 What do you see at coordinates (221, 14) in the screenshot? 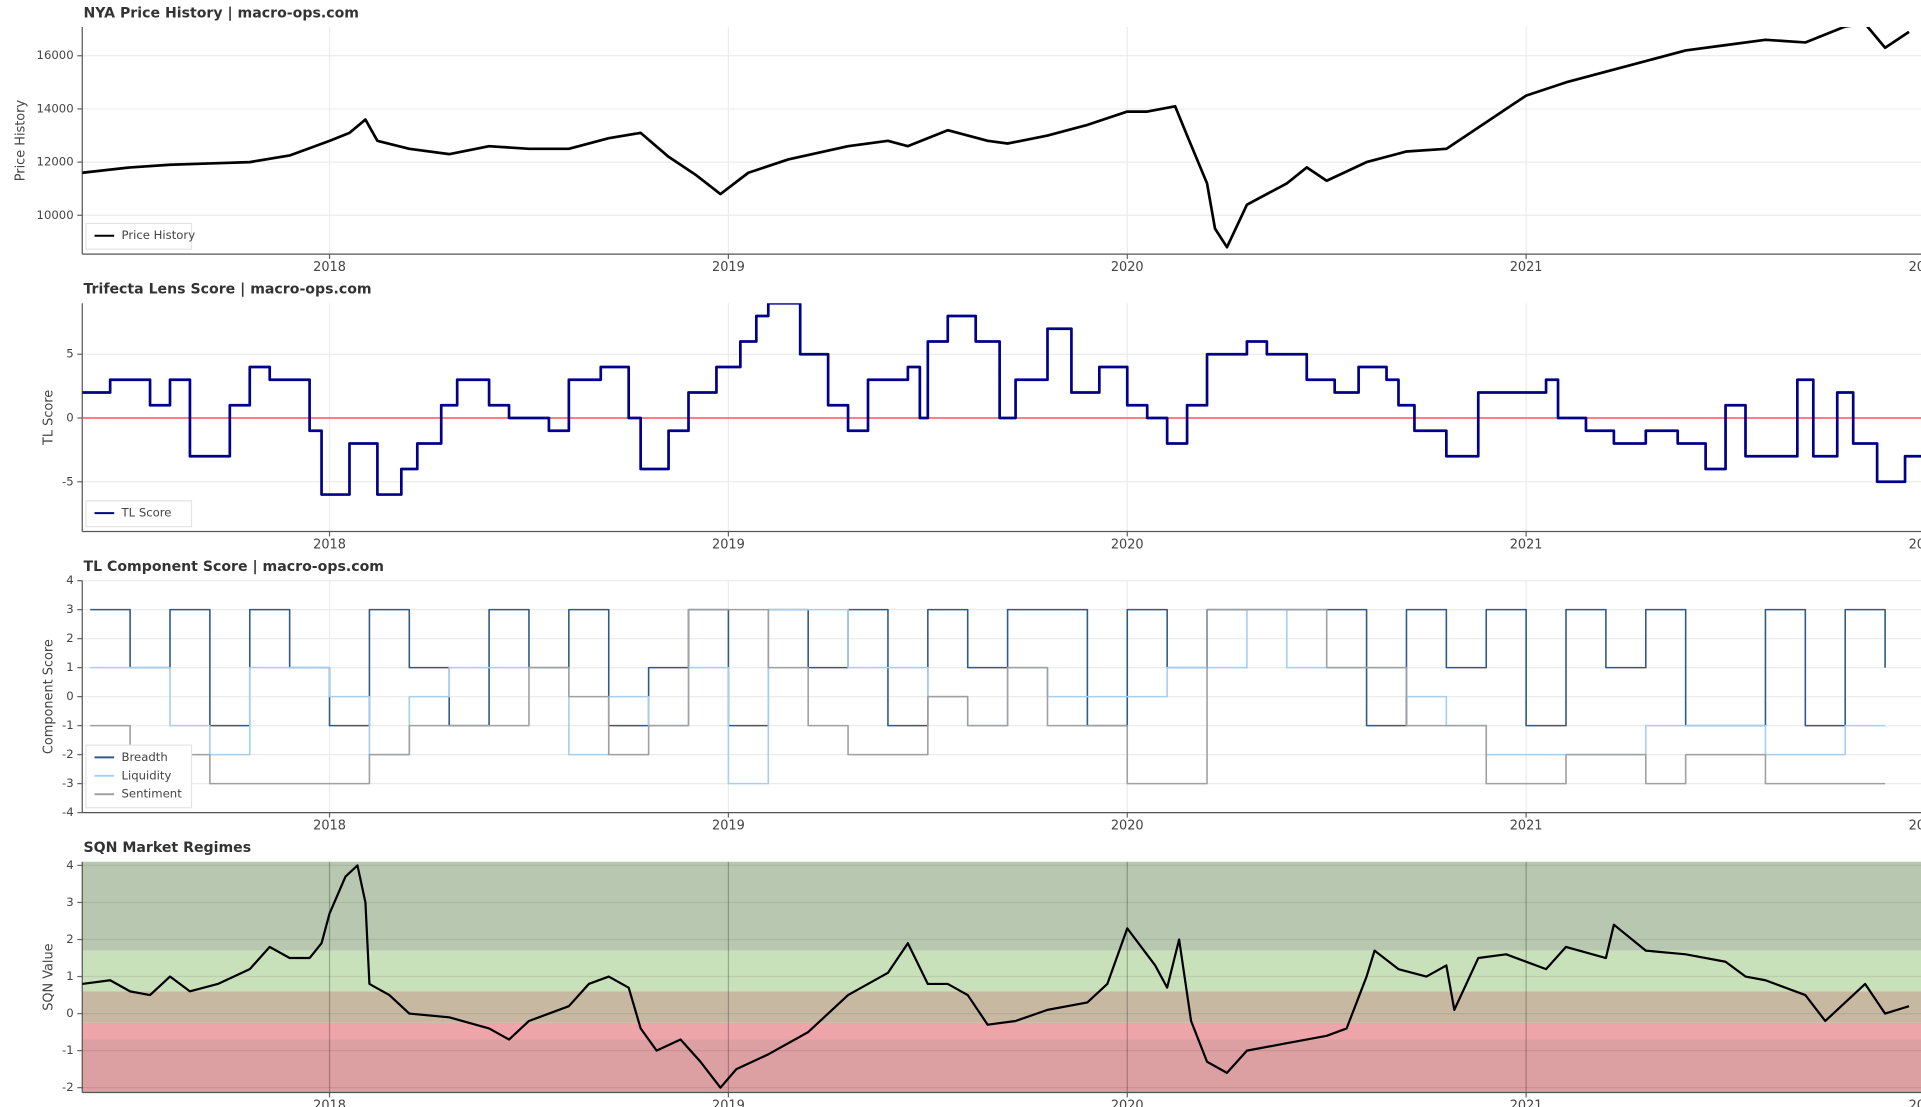
I see `chart-title: NYA Price History | macro-ops.com` at bounding box center [221, 14].